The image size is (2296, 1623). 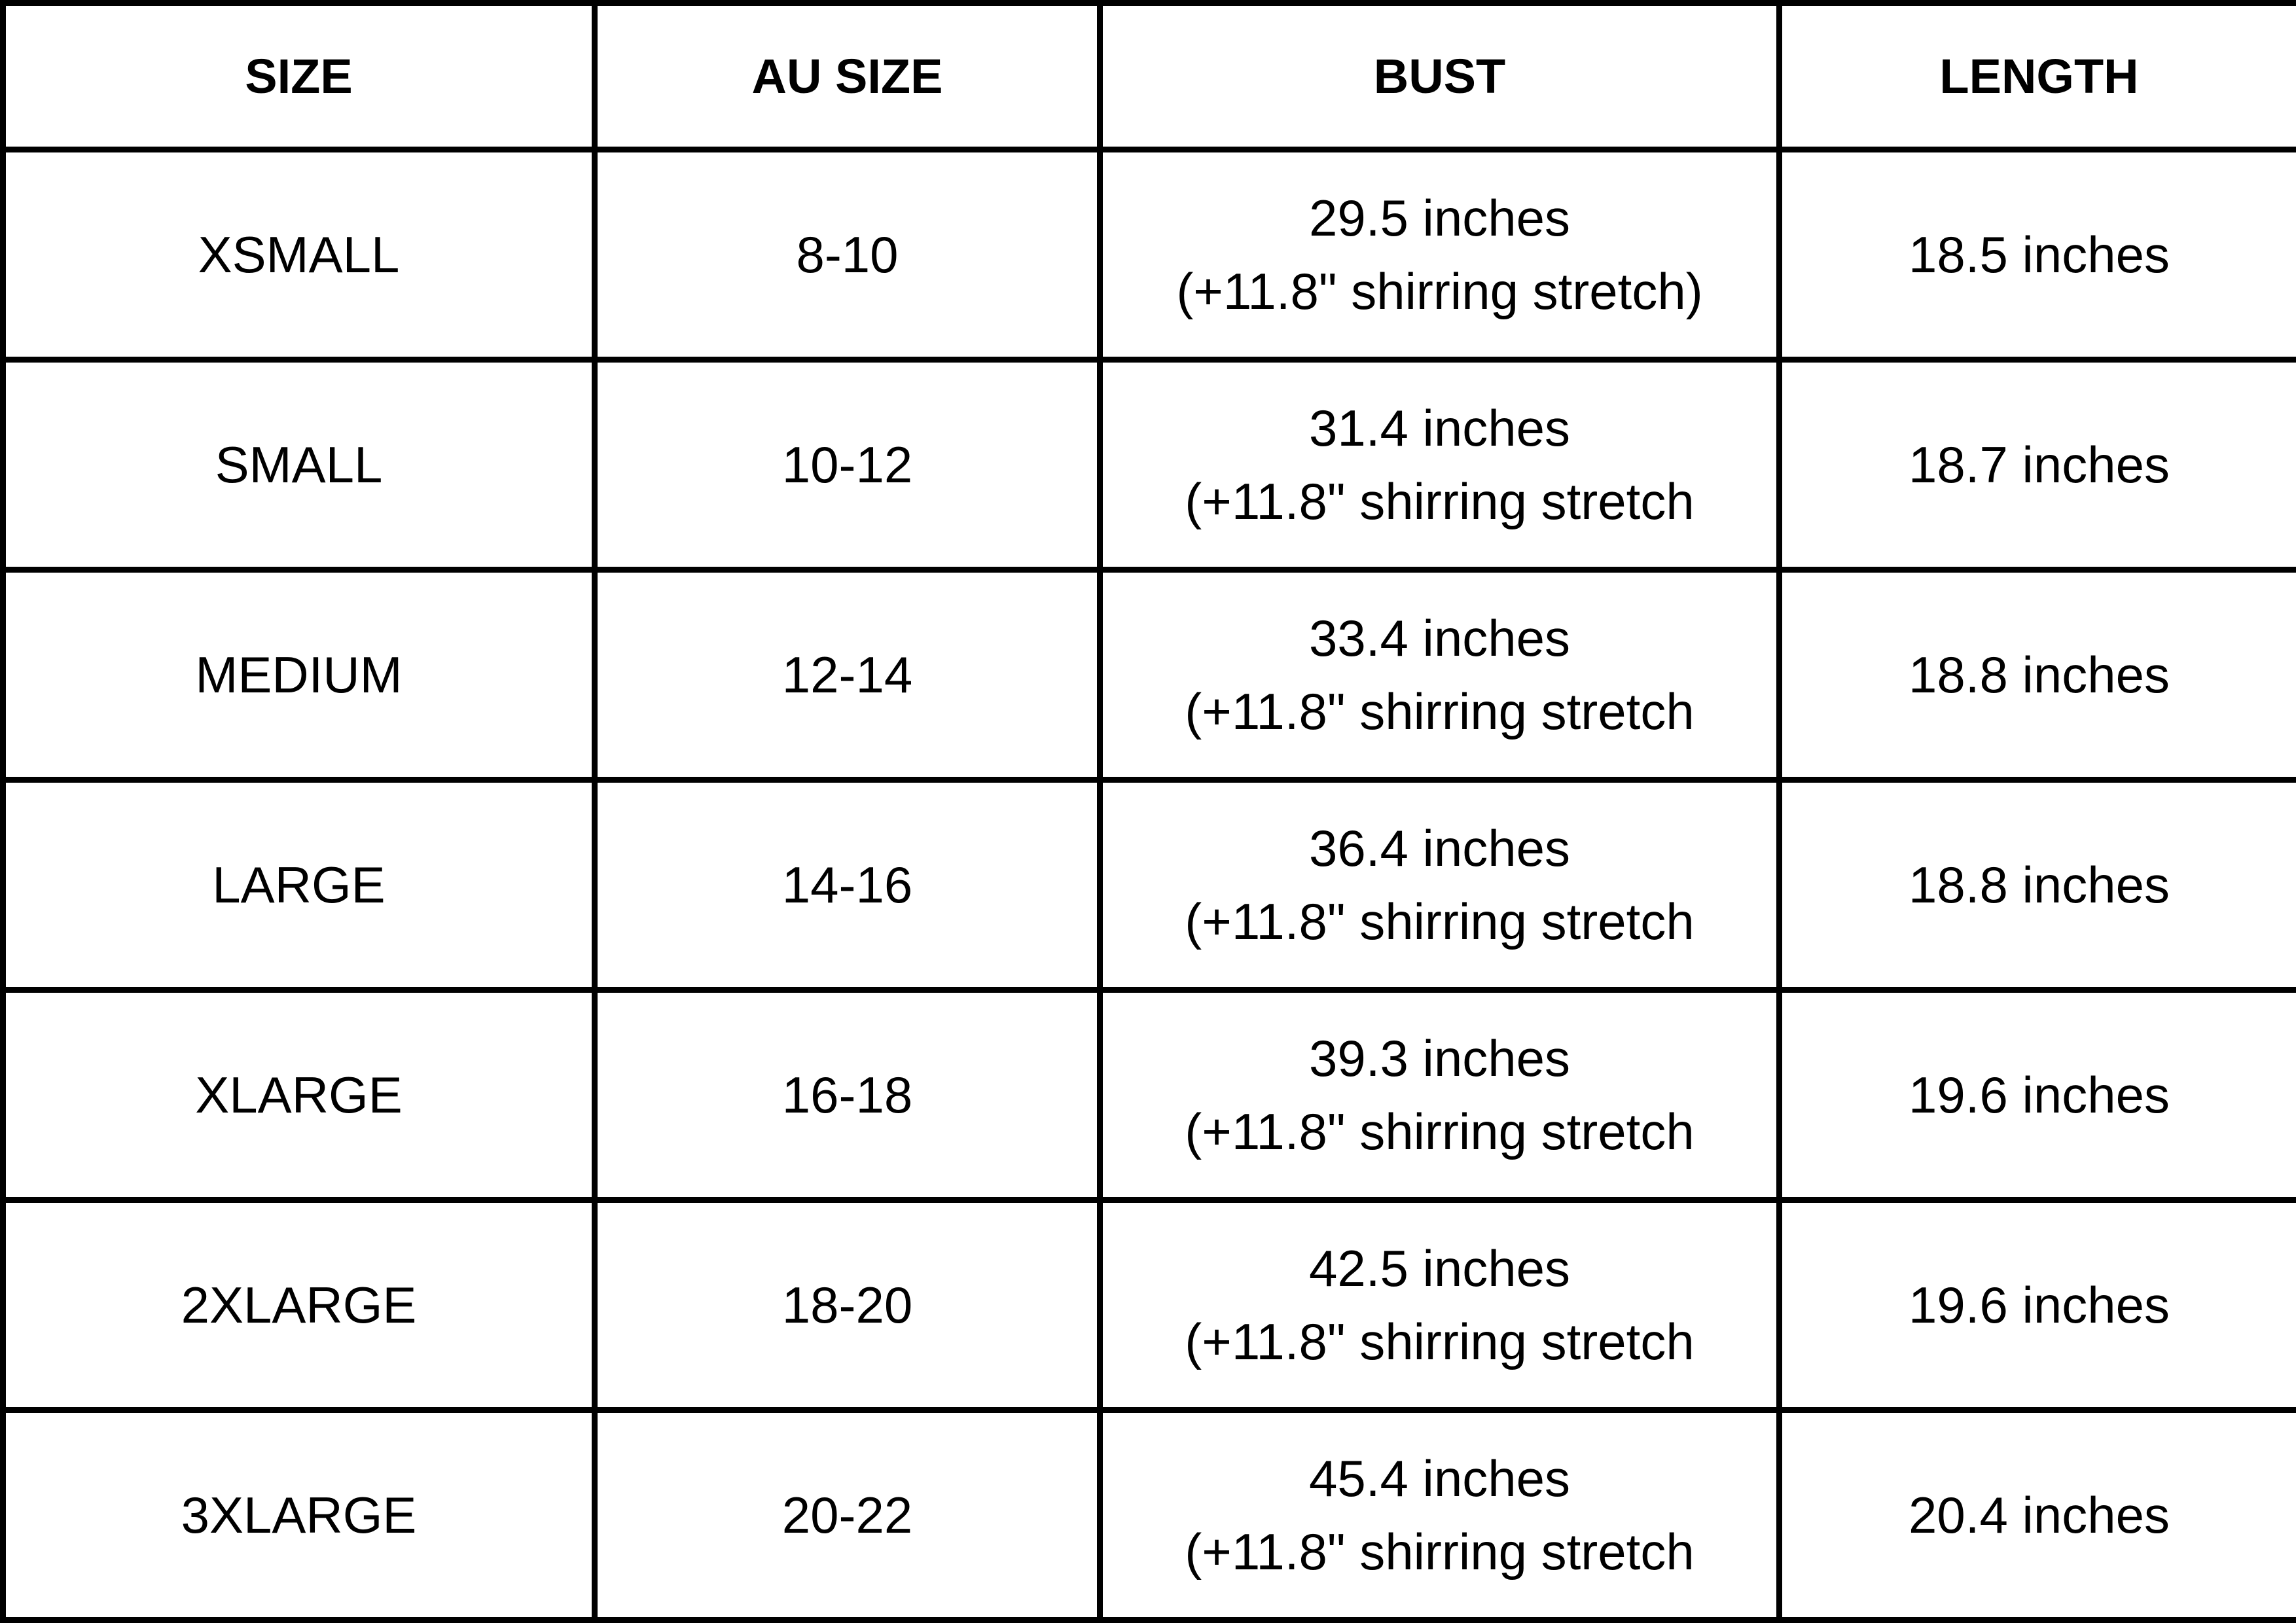 I want to click on header-au-size: AU SIZE, so click(x=847, y=76).